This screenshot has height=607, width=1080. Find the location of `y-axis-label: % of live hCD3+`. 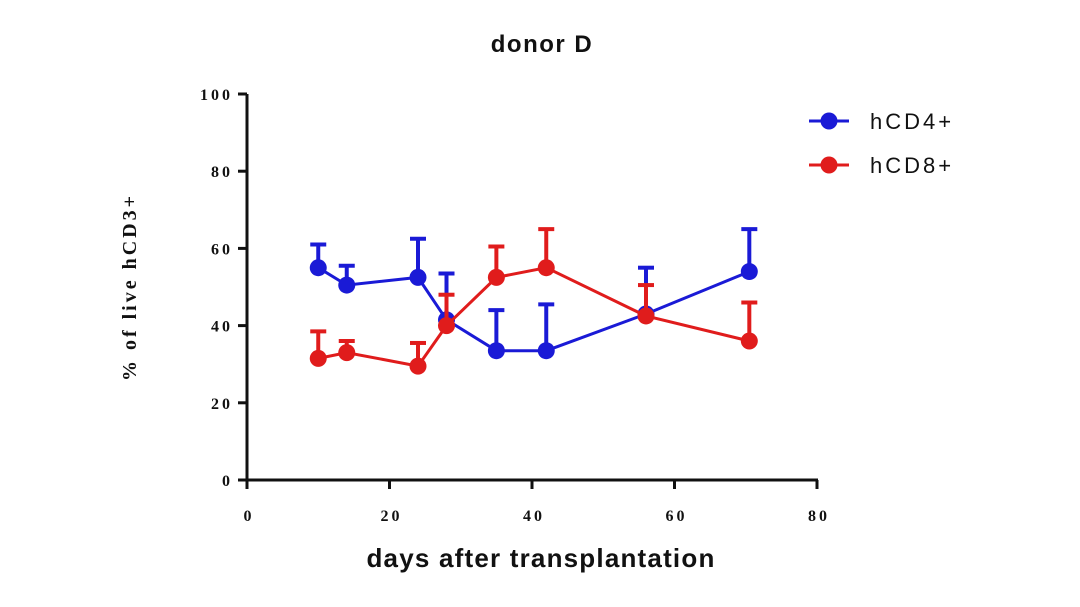

y-axis-label: % of live hCD3+ is located at coordinates (130, 287).